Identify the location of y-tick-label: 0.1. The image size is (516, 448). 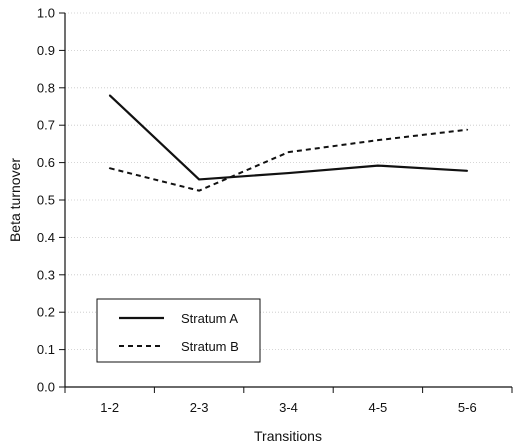
(46, 349).